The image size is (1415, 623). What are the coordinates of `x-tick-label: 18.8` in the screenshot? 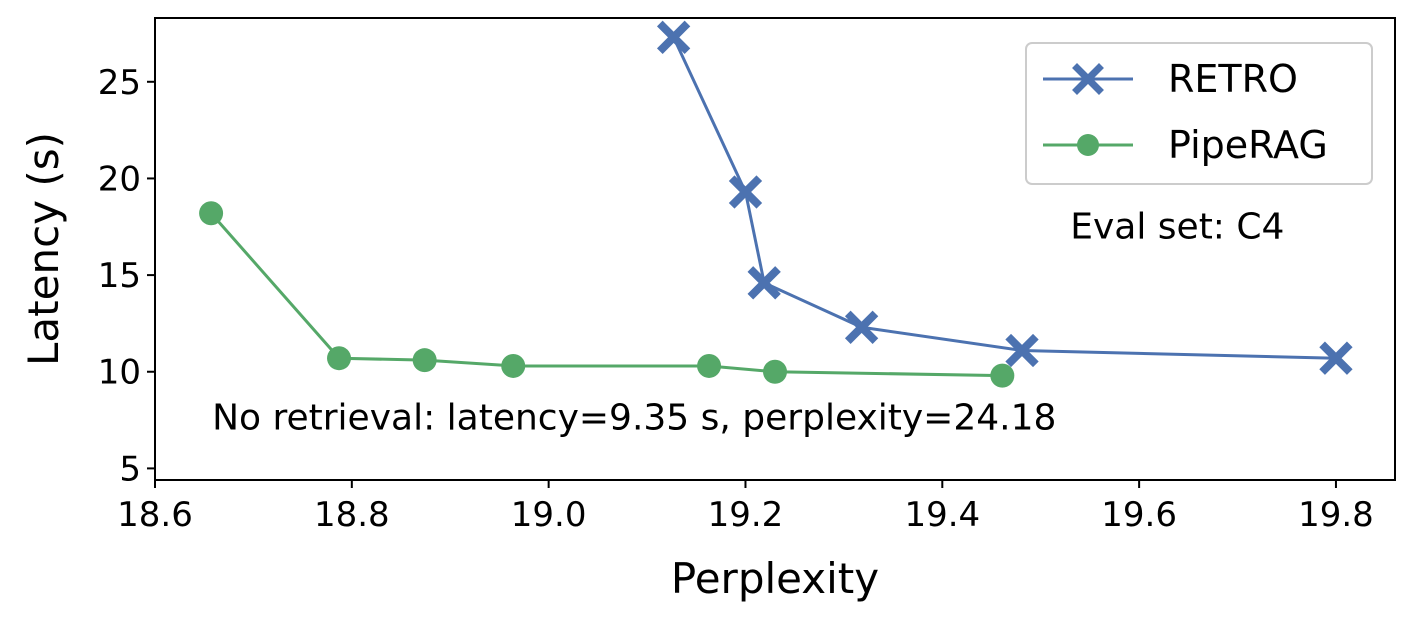 It's located at (352, 515).